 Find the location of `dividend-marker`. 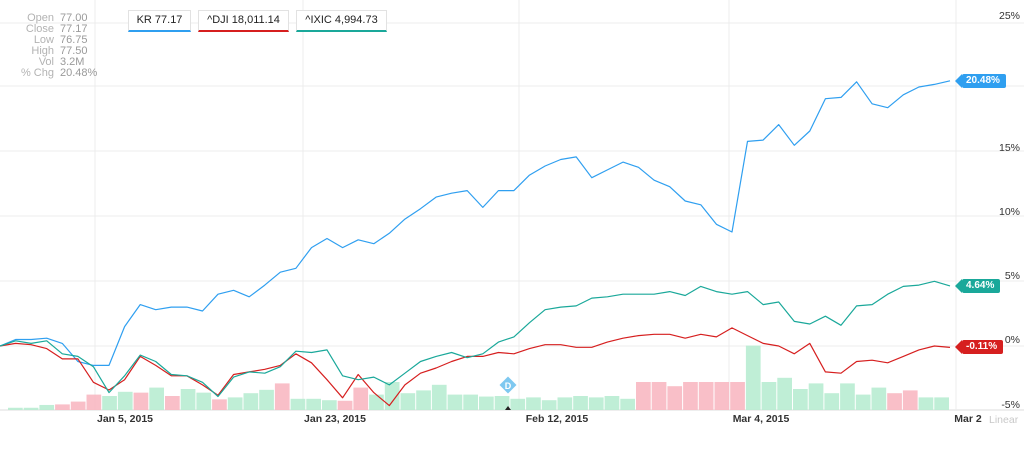

dividend-marker is located at coordinates (508, 385).